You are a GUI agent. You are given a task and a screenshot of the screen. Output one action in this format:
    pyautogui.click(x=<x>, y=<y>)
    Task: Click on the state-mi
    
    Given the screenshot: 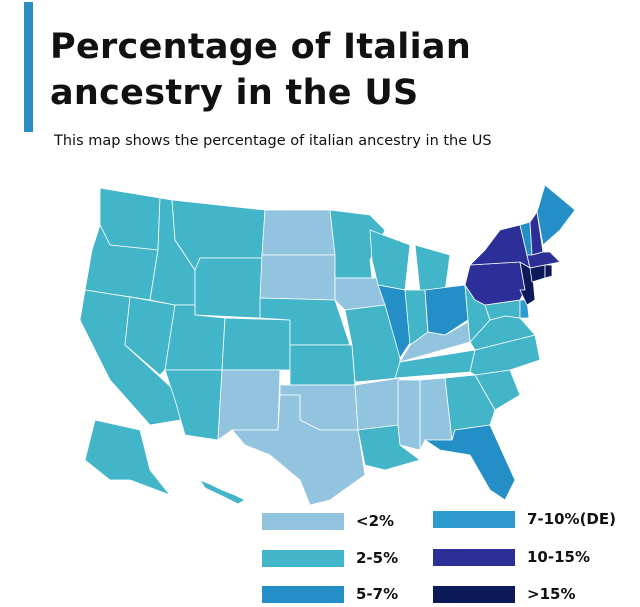 What is the action you would take?
    pyautogui.click(x=432, y=268)
    